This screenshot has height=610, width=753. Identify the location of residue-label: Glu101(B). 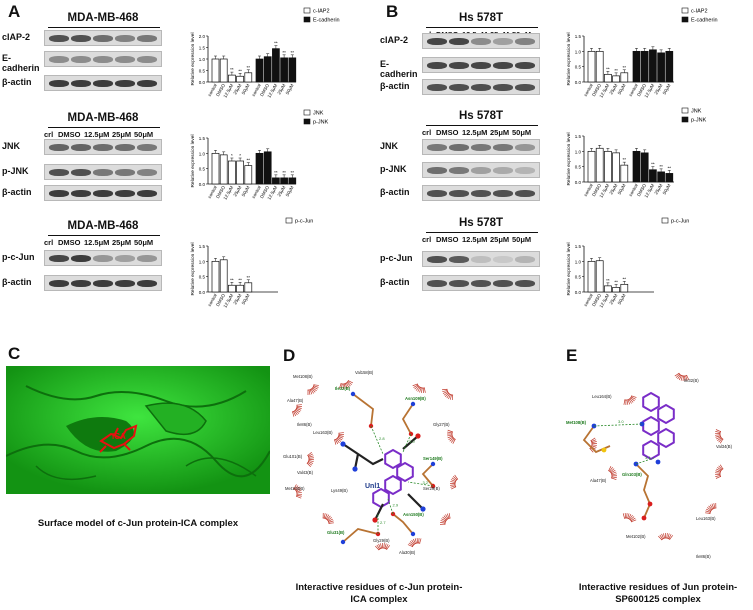
(293, 456).